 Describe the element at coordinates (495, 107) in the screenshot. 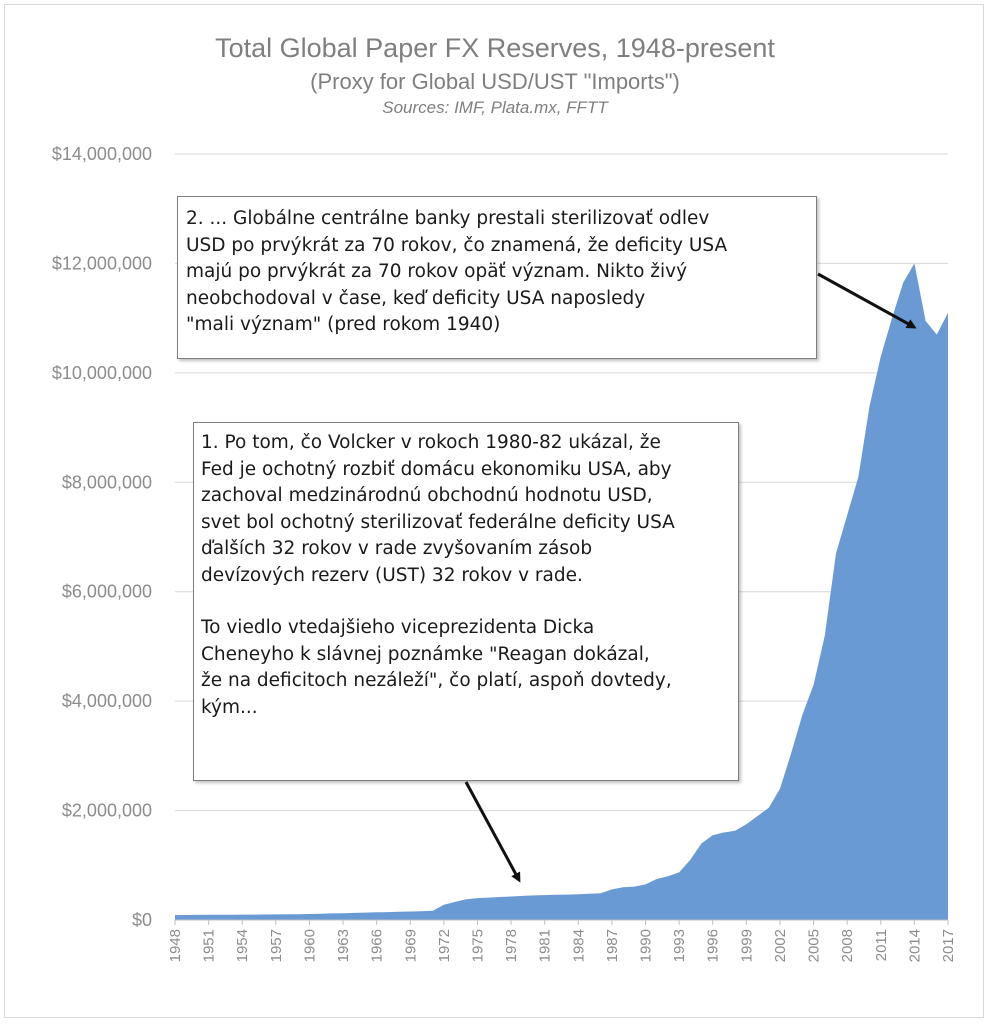

I see `chart-sources: Sources: IMF, Plata.mx, FFTT` at that location.